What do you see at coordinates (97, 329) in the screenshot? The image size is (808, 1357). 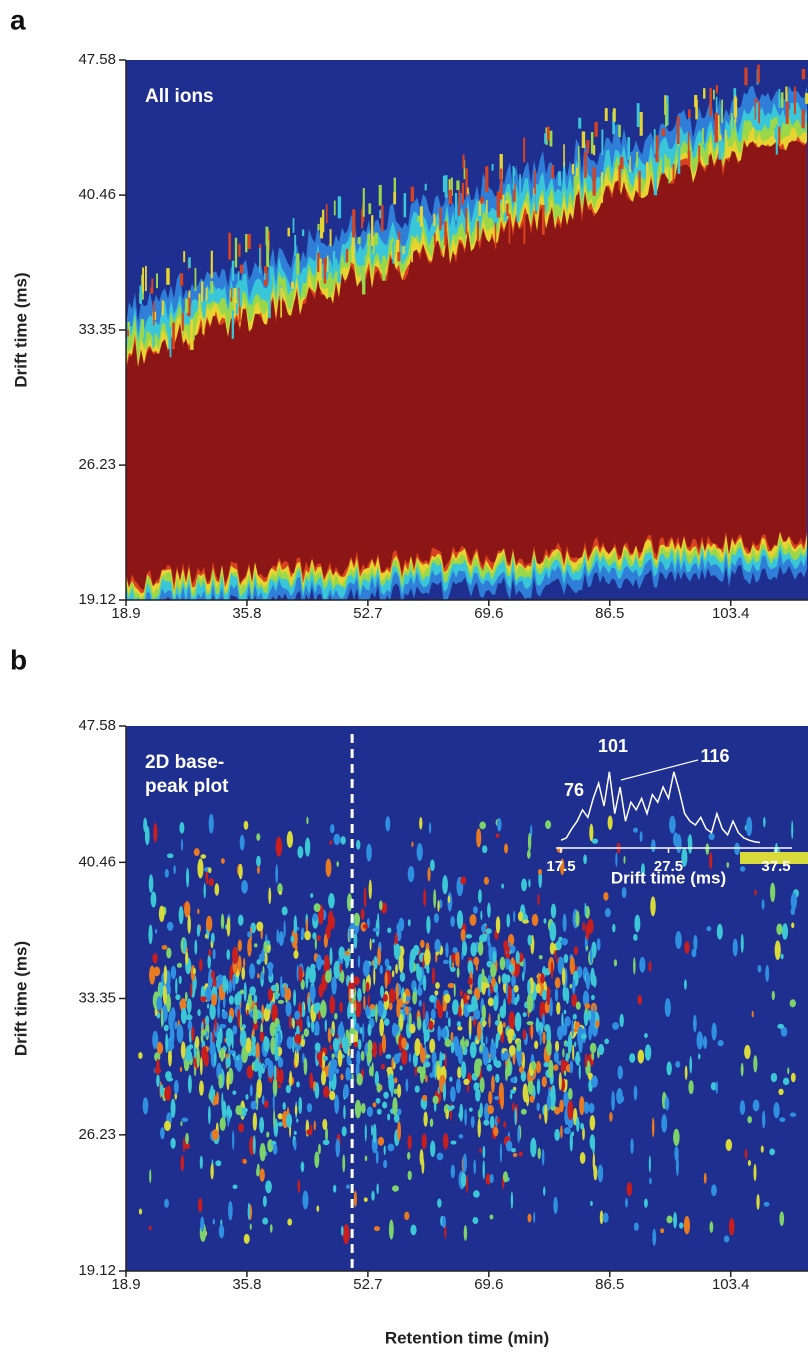 I see `y-tick-label: 33.35` at bounding box center [97, 329].